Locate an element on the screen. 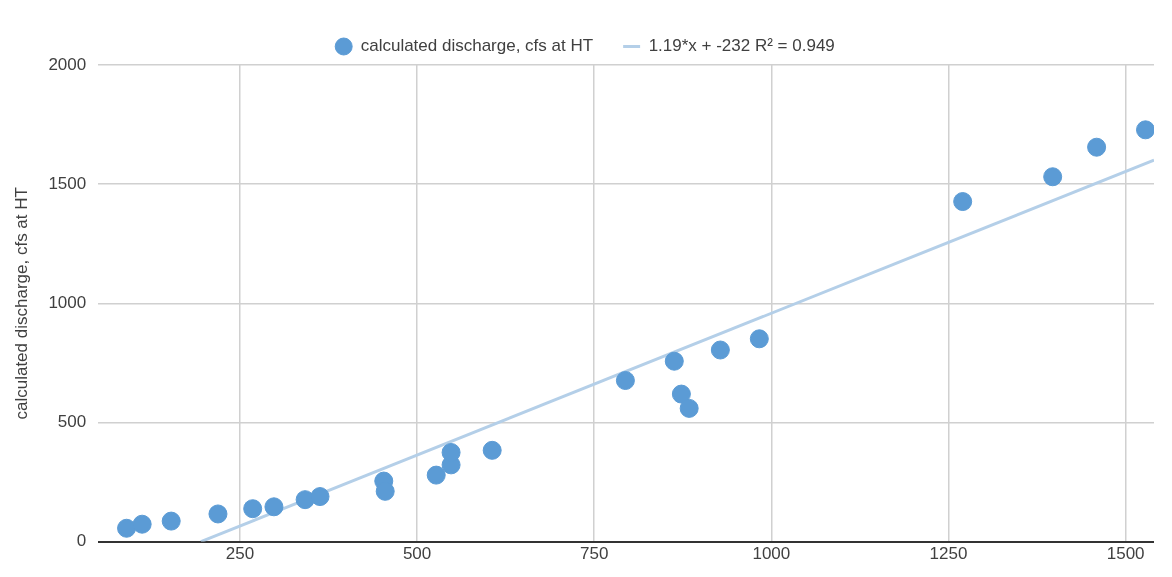  x-tick-label: 1000 is located at coordinates (771, 554).